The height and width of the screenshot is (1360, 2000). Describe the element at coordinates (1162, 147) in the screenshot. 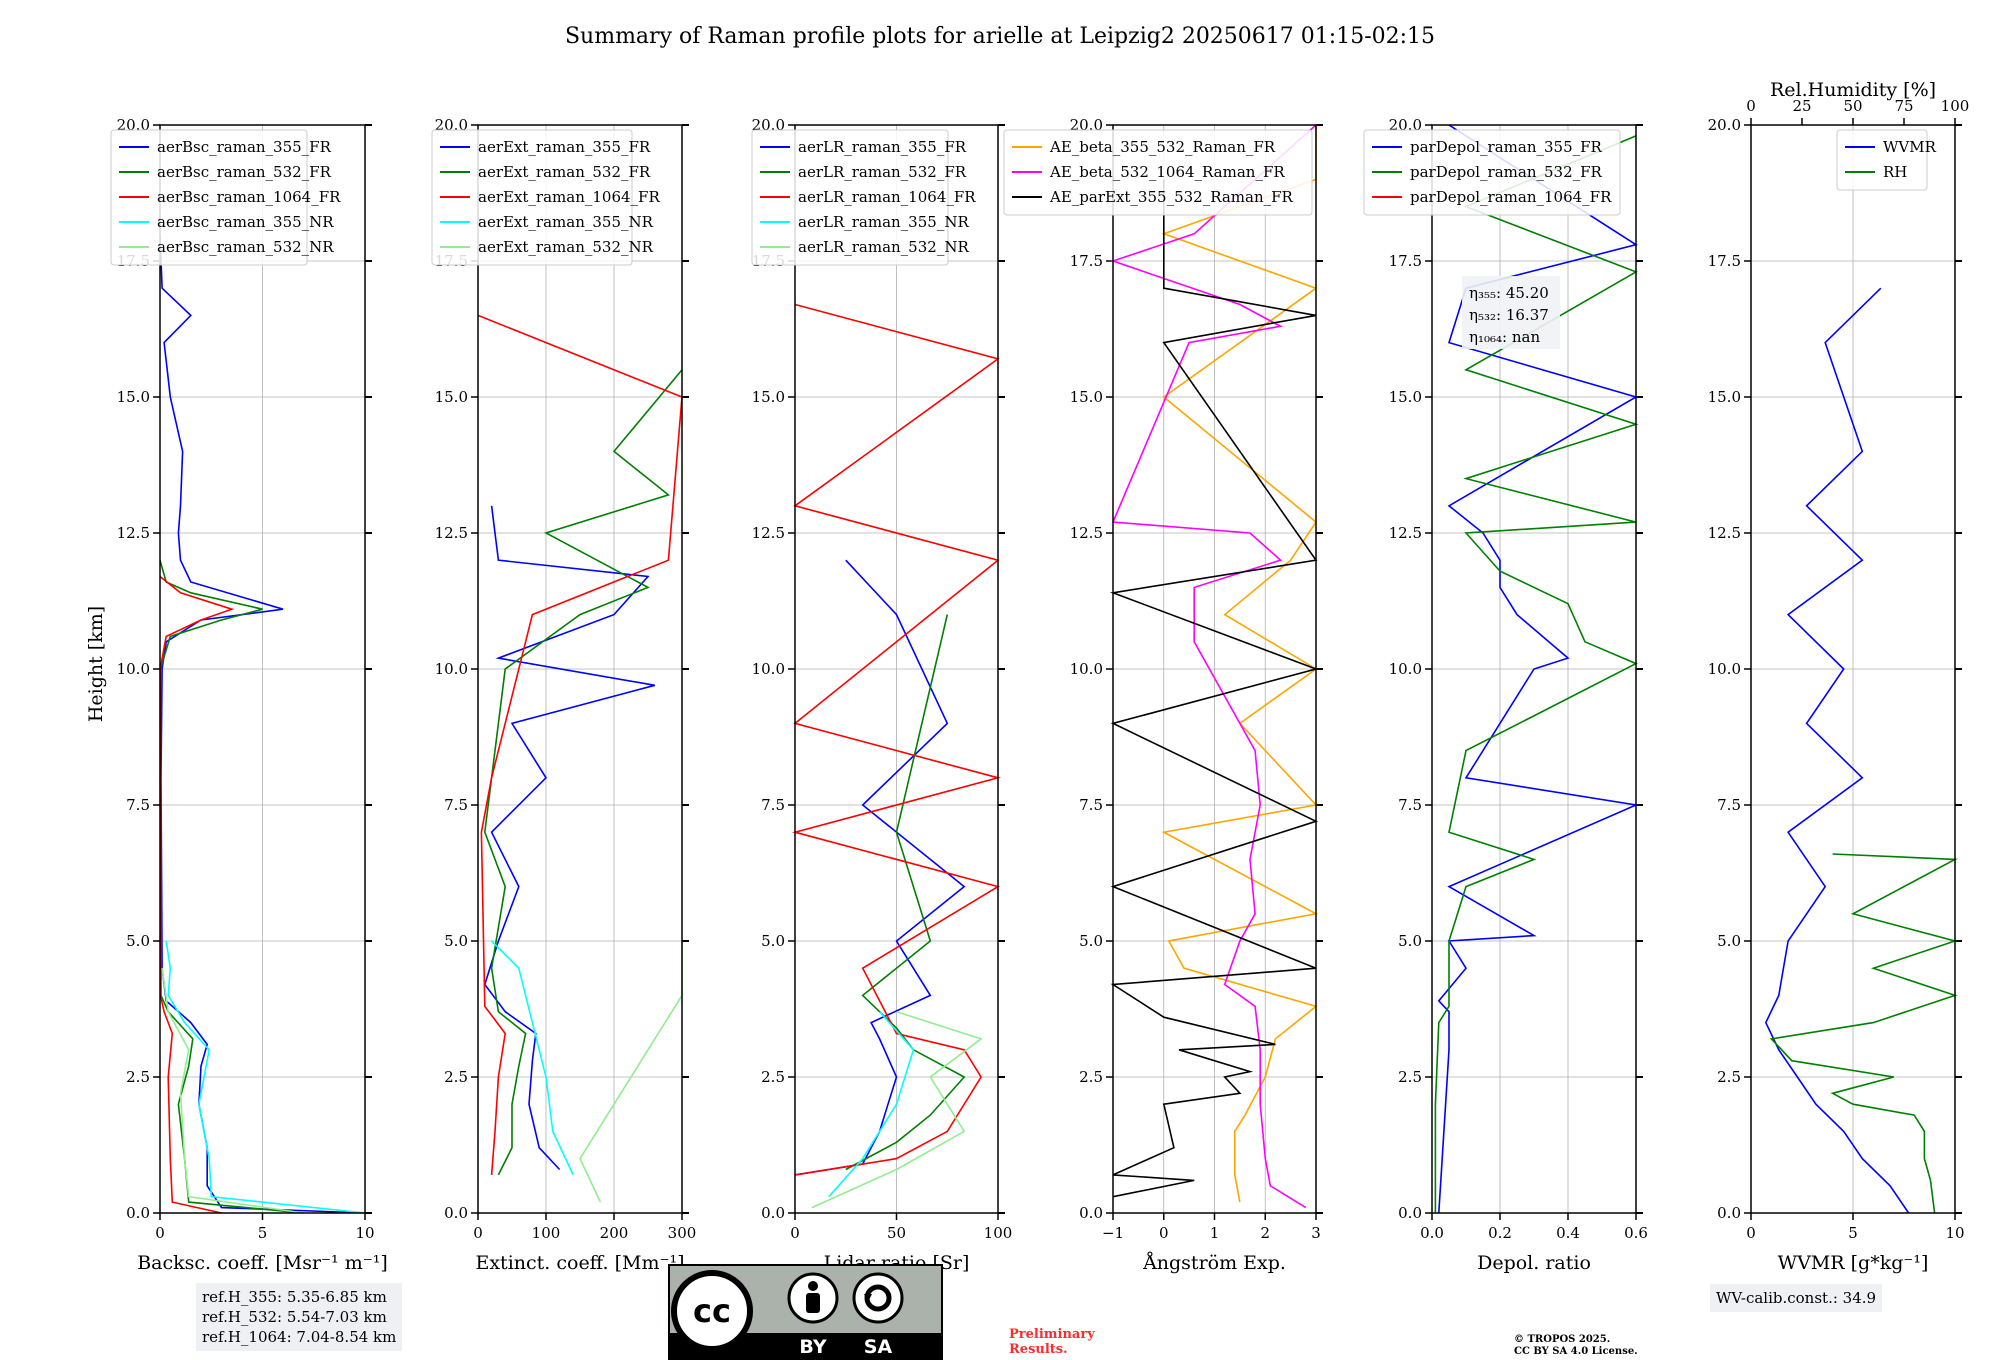

I see `legend-entry: AE_beta_355_532_Raman_FR` at that location.